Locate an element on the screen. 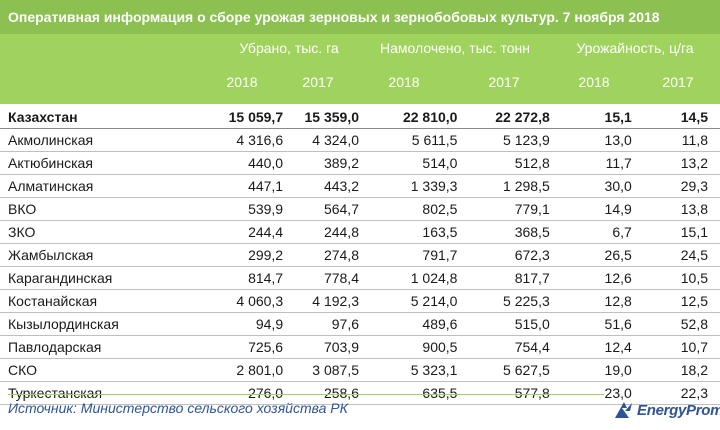 This screenshot has width=720, height=430. value-cell: 5 627,5 is located at coordinates (505, 370).